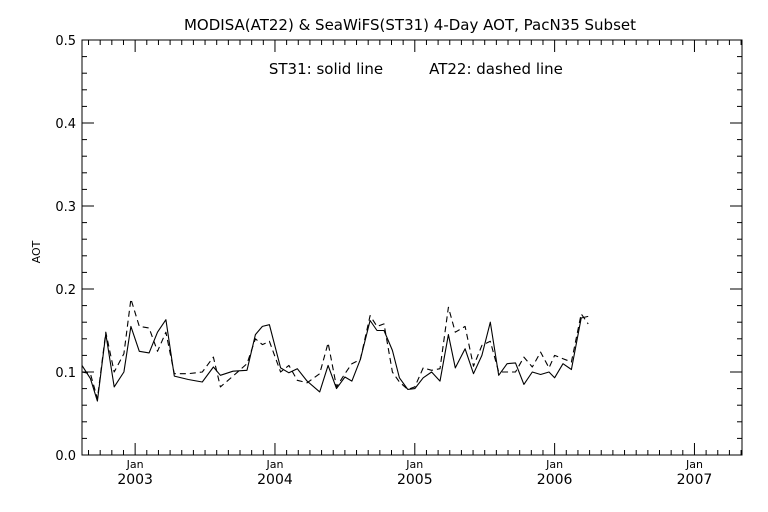 This screenshot has height=512, width=768. What do you see at coordinates (135, 480) in the screenshot?
I see `x-tick-year-label: 2003` at bounding box center [135, 480].